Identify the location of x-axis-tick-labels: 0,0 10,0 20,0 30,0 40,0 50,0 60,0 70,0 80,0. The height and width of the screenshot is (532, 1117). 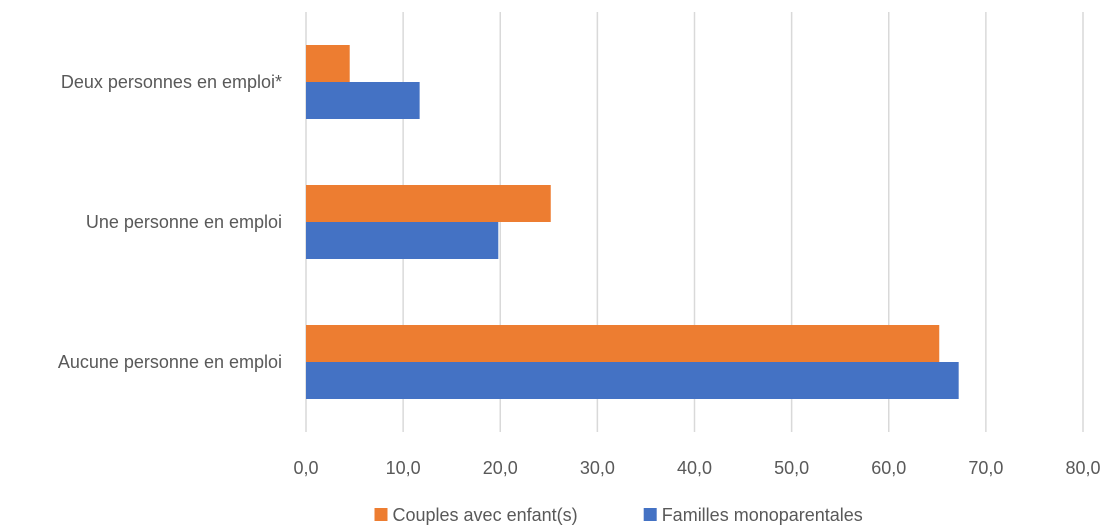
(696, 468).